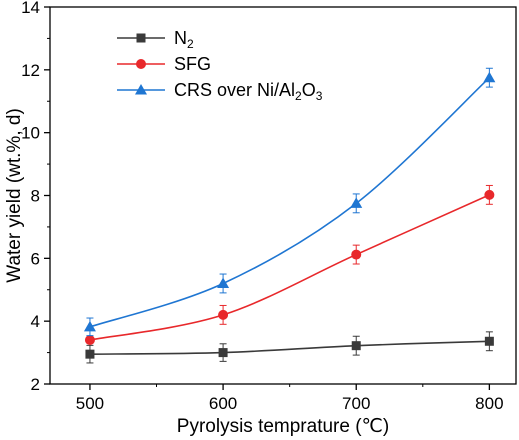  Describe the element at coordinates (180, 38) in the screenshot. I see `legend-label-main: N` at that location.